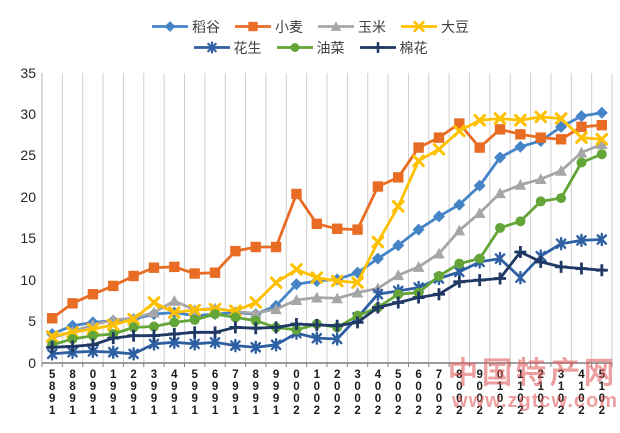  I want to click on legend-marker-plus-icon, so click(377, 47).